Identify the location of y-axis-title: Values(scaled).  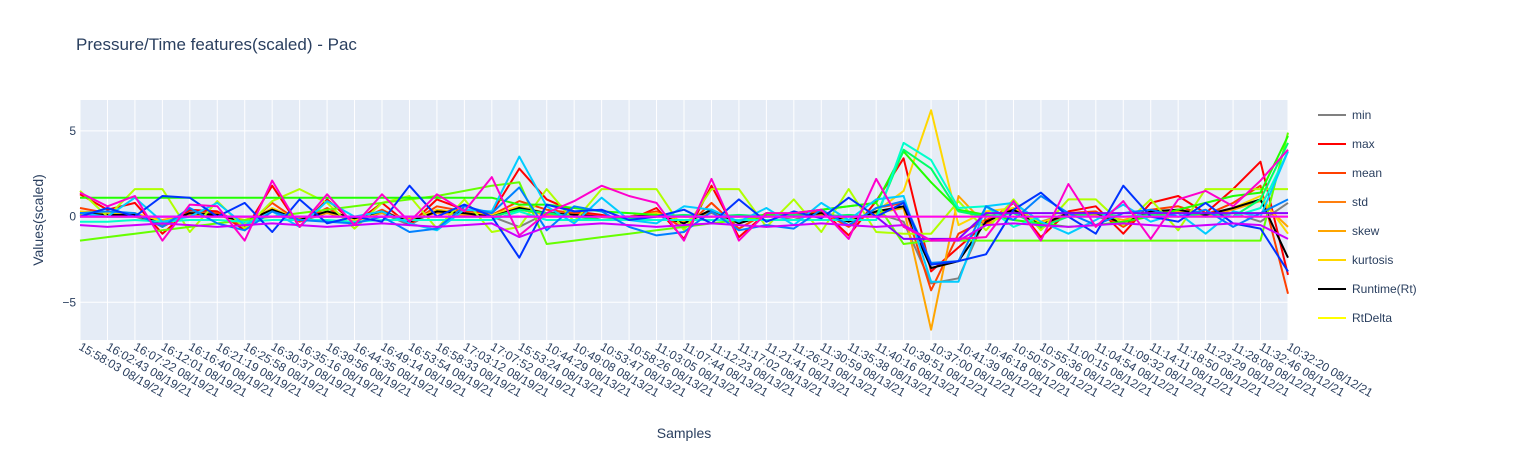
(38, 220).